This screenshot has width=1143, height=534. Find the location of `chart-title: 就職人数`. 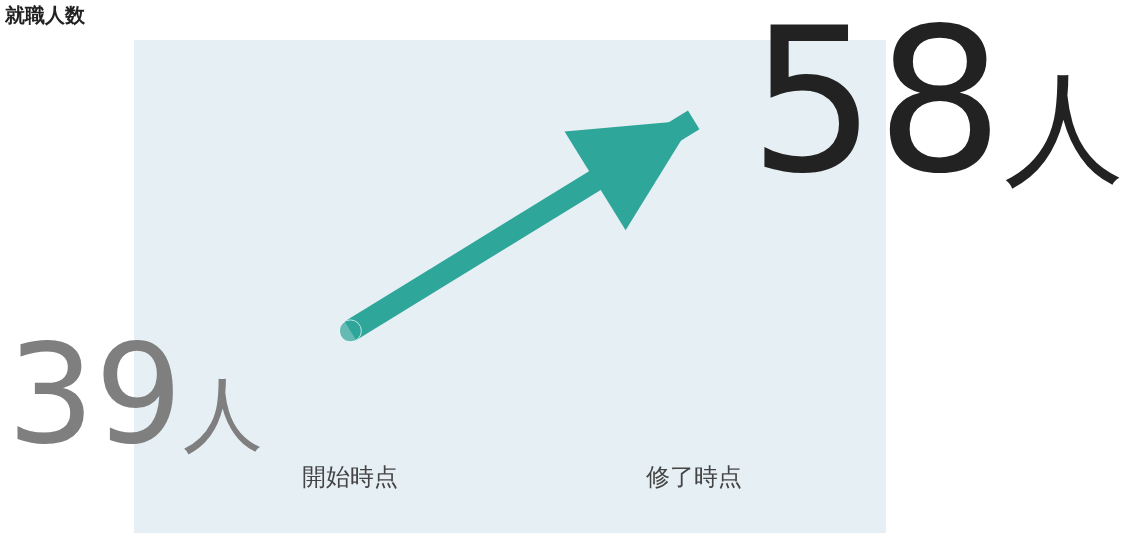

chart-title: 就職人数 is located at coordinates (44, 15).